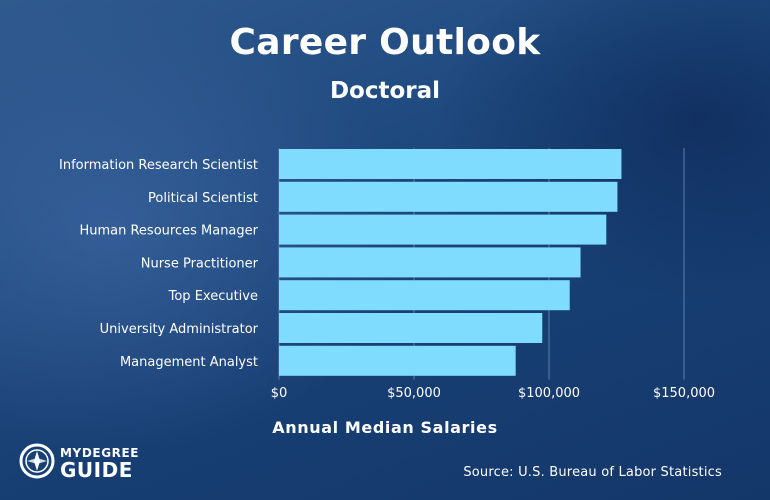 This screenshot has width=770, height=500. I want to click on mydegreeguide-logo: MYDEGREE GUIDE, so click(83, 462).